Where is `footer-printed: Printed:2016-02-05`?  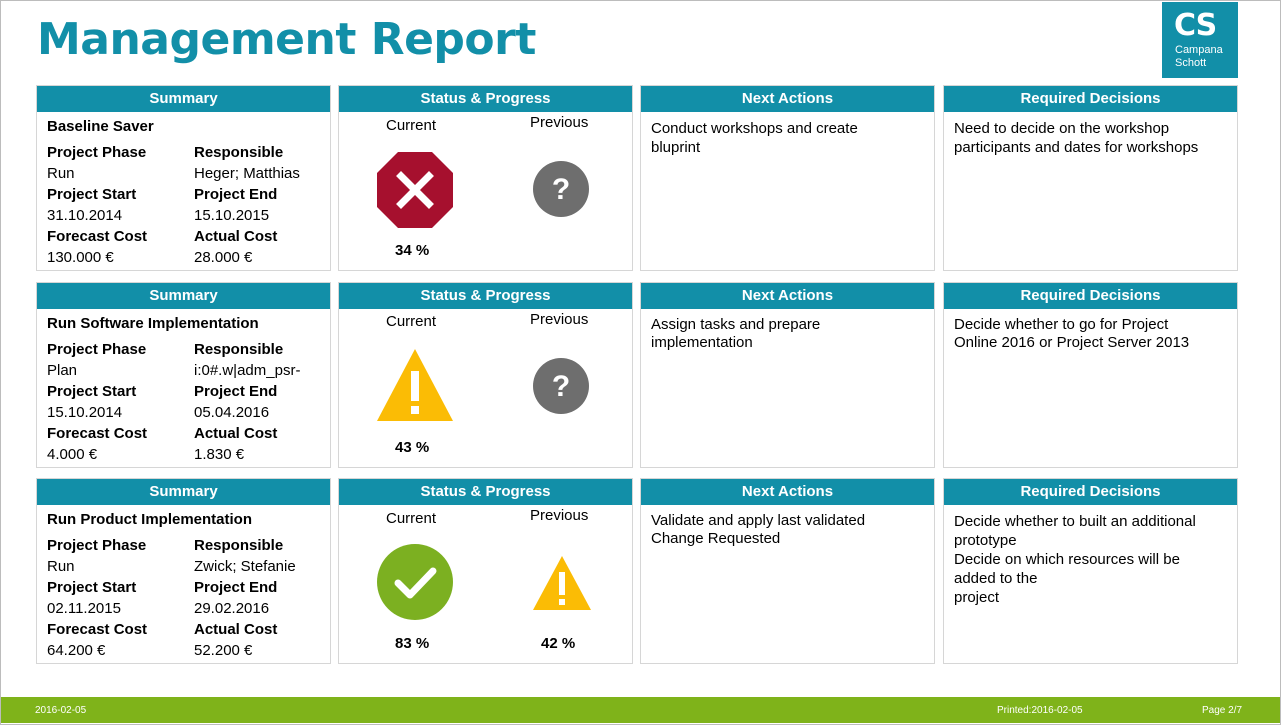
footer-printed: Printed:2016-02-05 is located at coordinates (1040, 710).